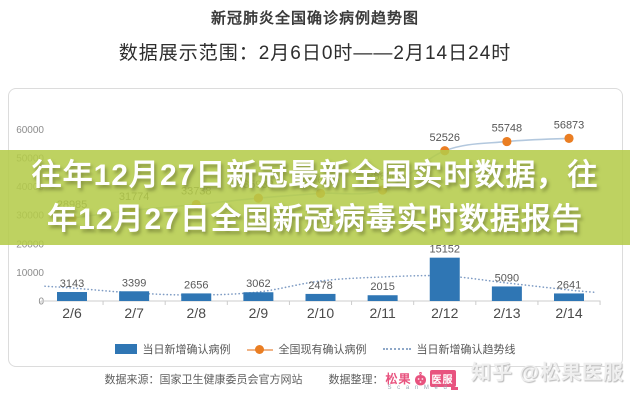 The width and height of the screenshot is (630, 400). I want to click on legend-item-new-cases: 当日新增确认病例, so click(172, 349).